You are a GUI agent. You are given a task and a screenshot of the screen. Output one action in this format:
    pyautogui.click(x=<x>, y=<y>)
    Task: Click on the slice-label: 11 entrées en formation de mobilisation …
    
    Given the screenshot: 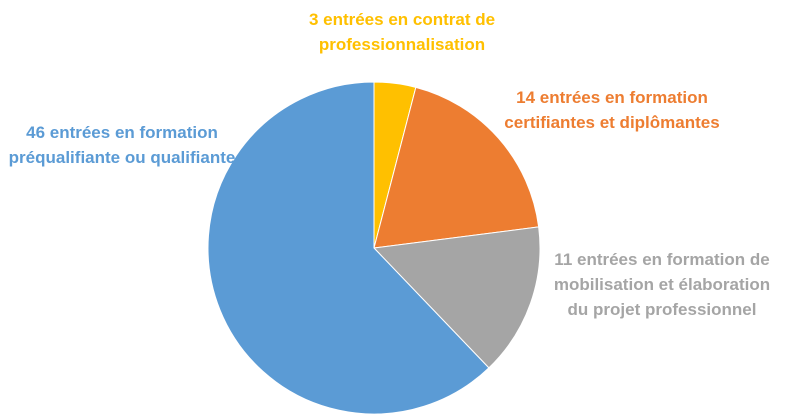 What is the action you would take?
    pyautogui.click(x=662, y=284)
    